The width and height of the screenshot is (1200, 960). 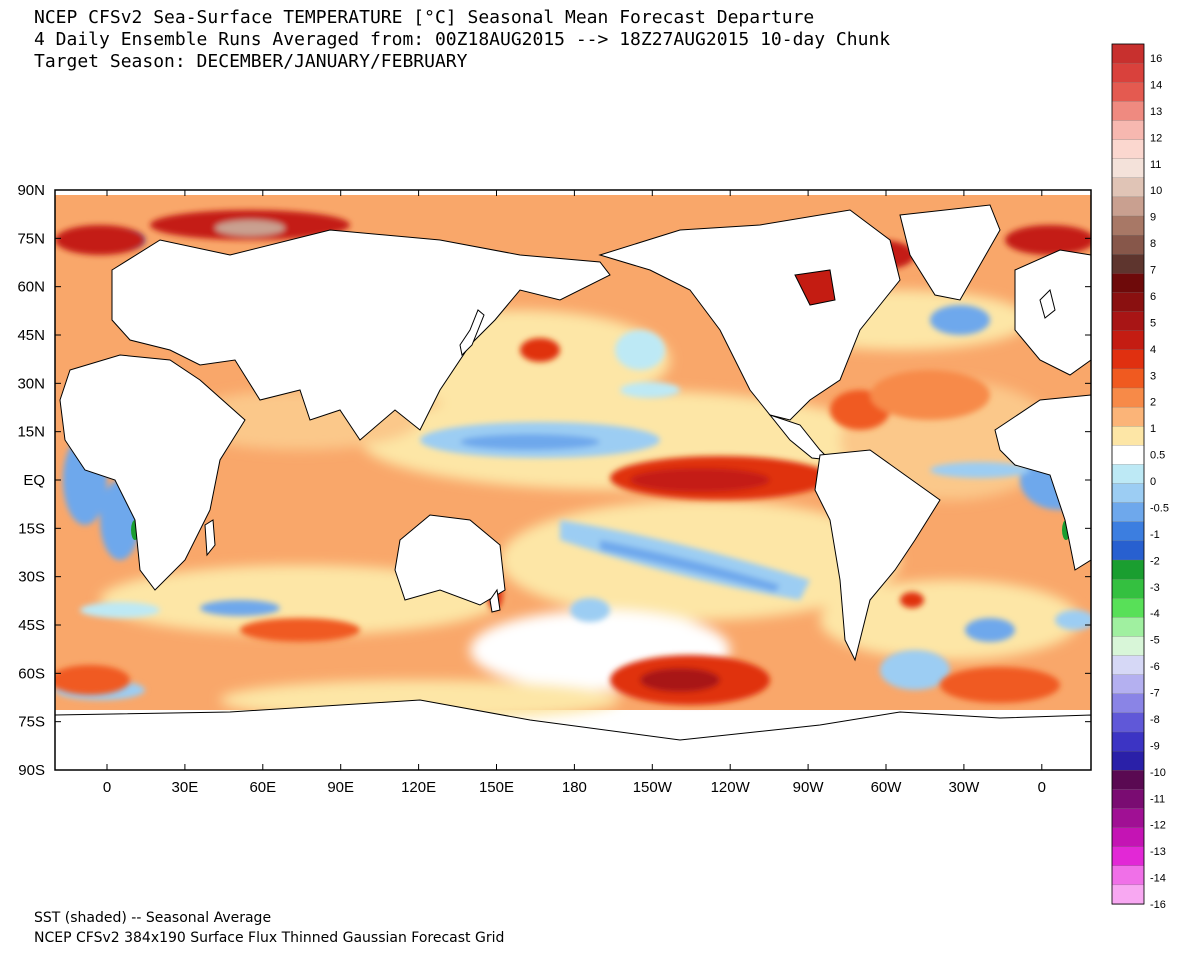 What do you see at coordinates (31, 287) in the screenshot?
I see `lat-label: 60N` at bounding box center [31, 287].